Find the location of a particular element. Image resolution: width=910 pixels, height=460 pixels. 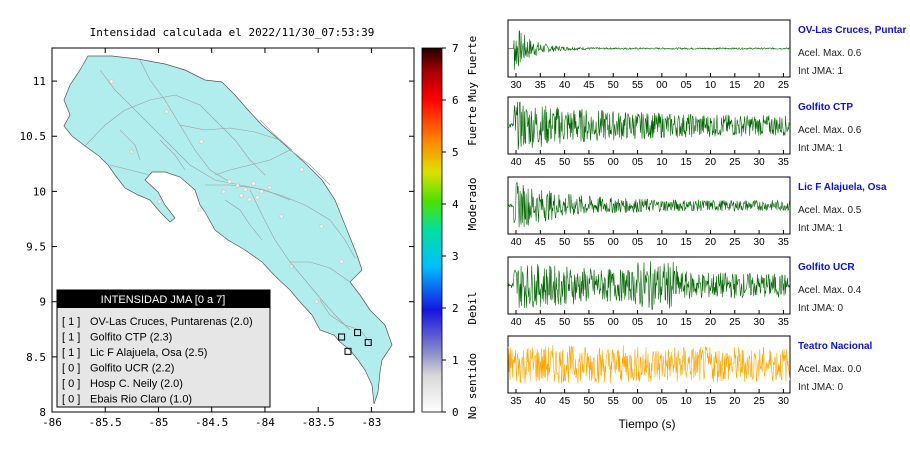

colorbar-category: Moderado is located at coordinates (472, 204).